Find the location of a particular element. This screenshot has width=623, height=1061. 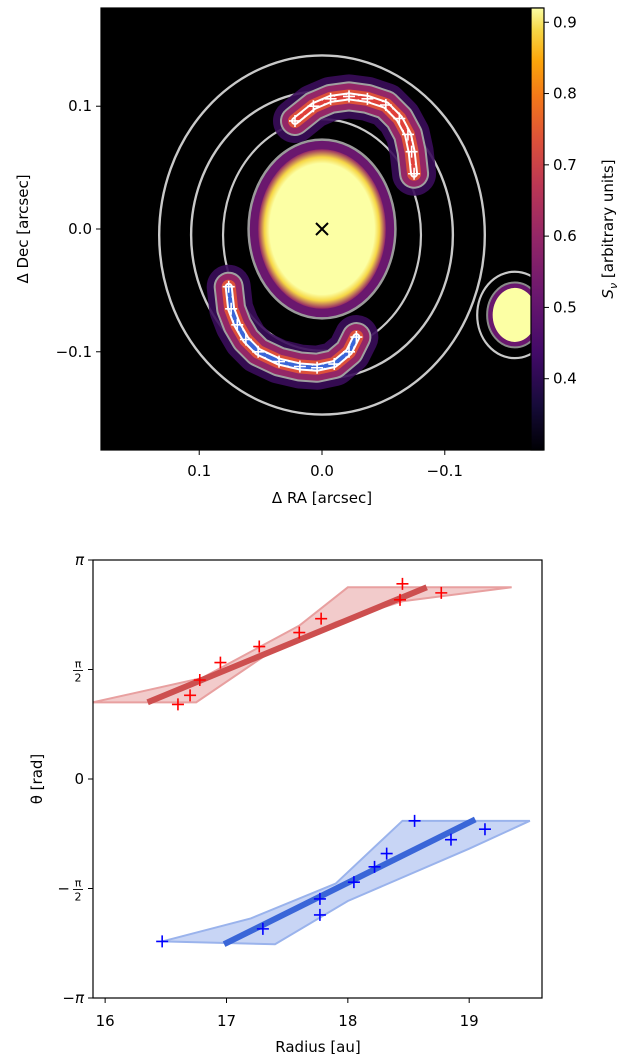

spiral-fit-x-ticks: 16 17 18 19 is located at coordinates (287, 1014).